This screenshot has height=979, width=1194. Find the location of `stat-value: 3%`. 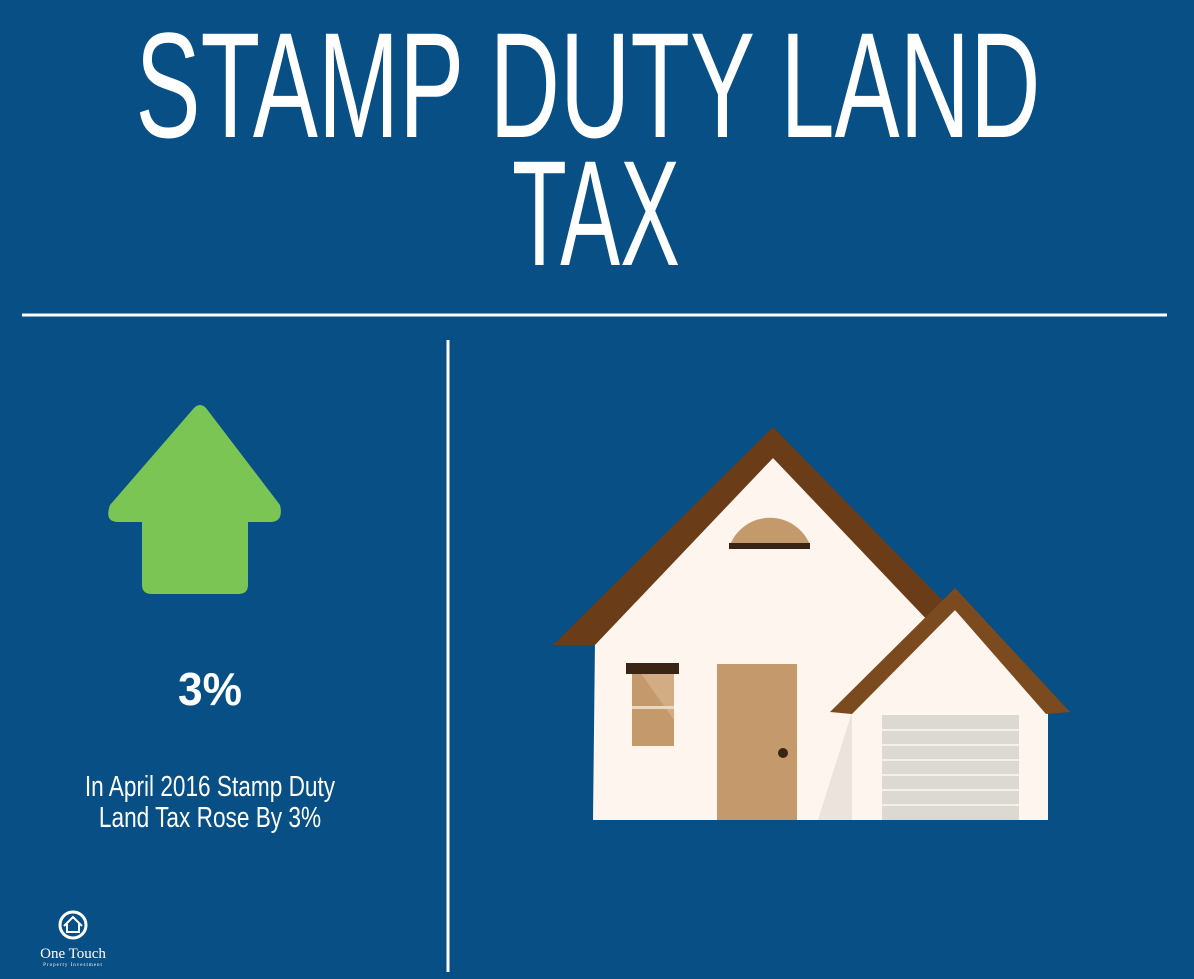

stat-value: 3% is located at coordinates (210, 689).